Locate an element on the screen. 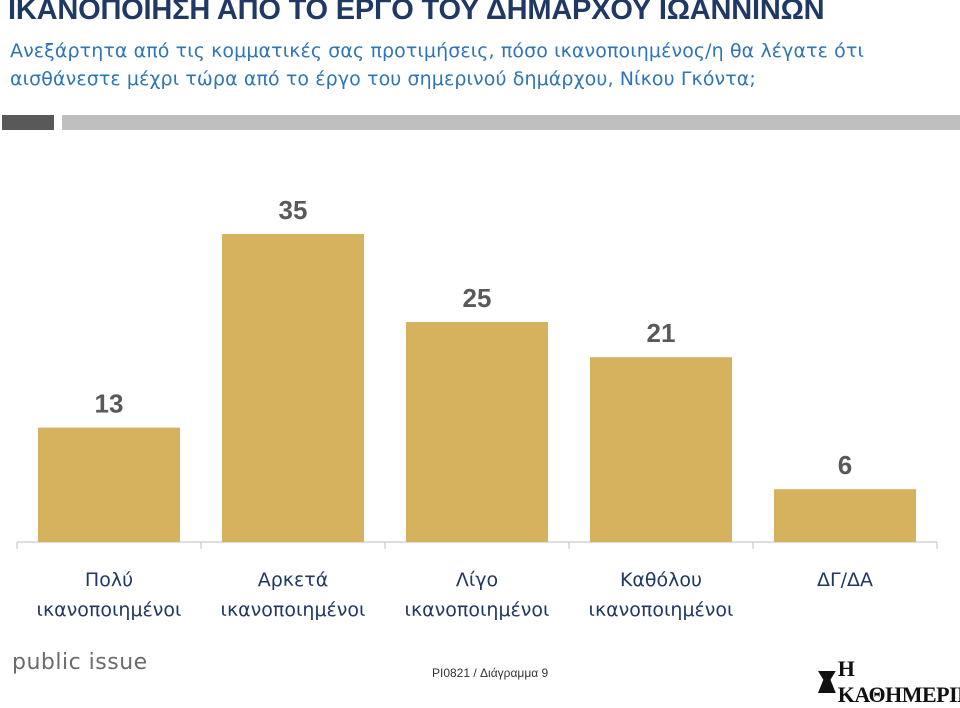  header-divider-dark is located at coordinates (28, 122).